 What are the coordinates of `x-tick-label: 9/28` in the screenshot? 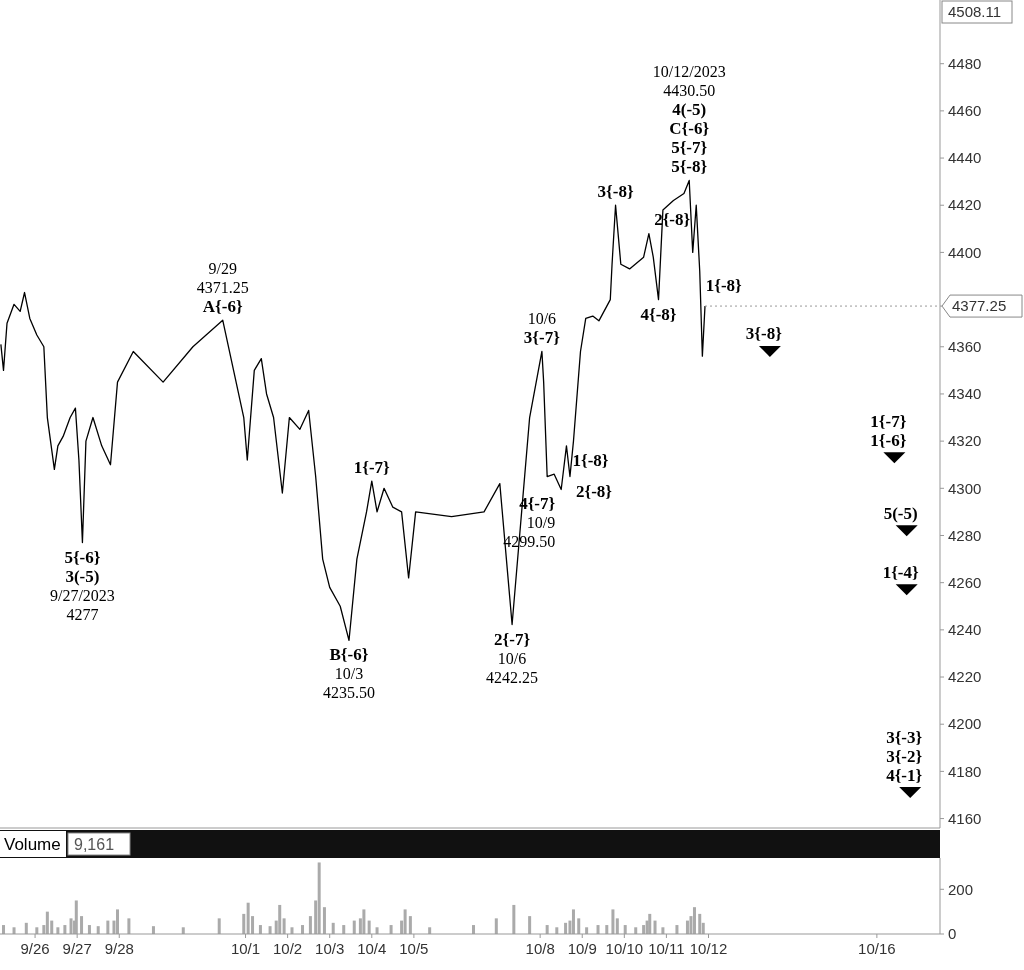 It's located at (119, 948).